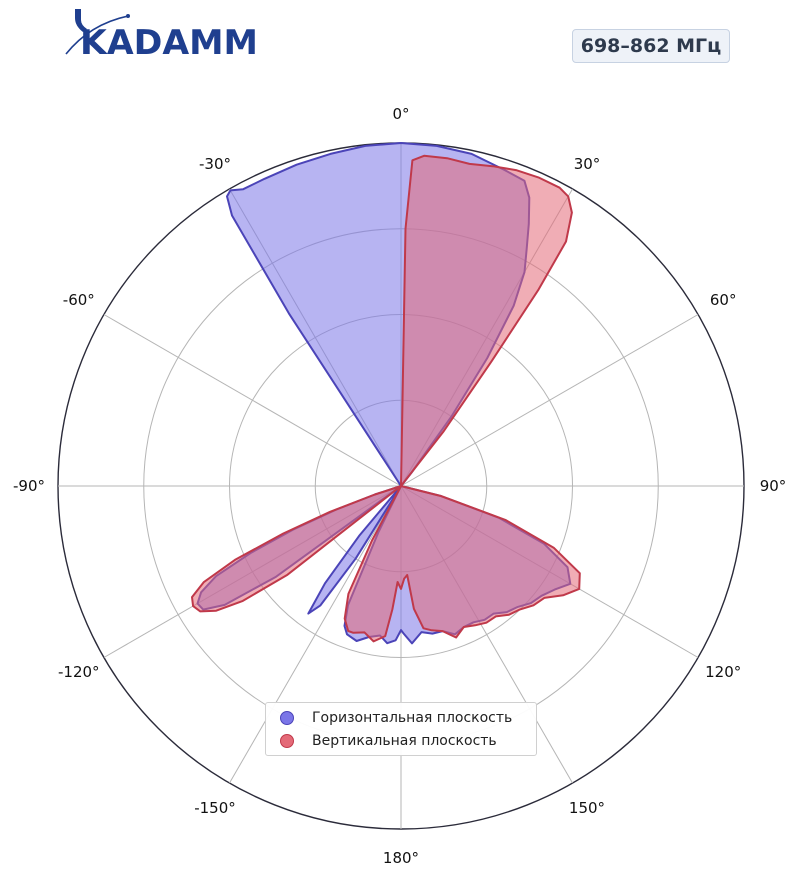  Describe the element at coordinates (400, 114) in the screenshot. I see `angle-tick-label: 0°` at that location.